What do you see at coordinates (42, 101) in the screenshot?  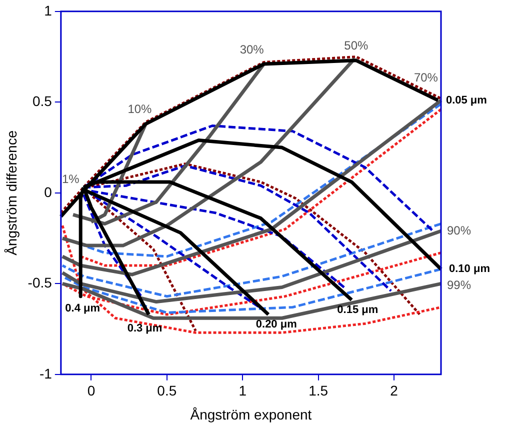 I see `y-tick-label: 0.5` at bounding box center [42, 101].